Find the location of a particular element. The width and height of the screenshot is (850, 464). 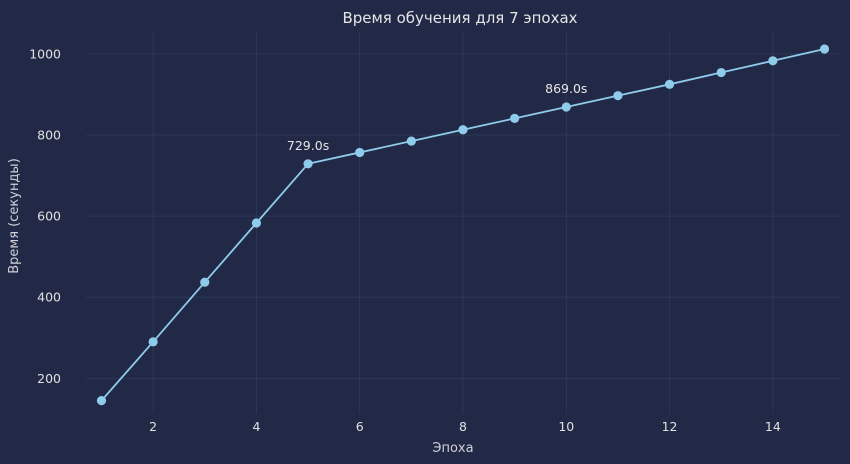

y-tick-label: 1000 is located at coordinates (45, 53).